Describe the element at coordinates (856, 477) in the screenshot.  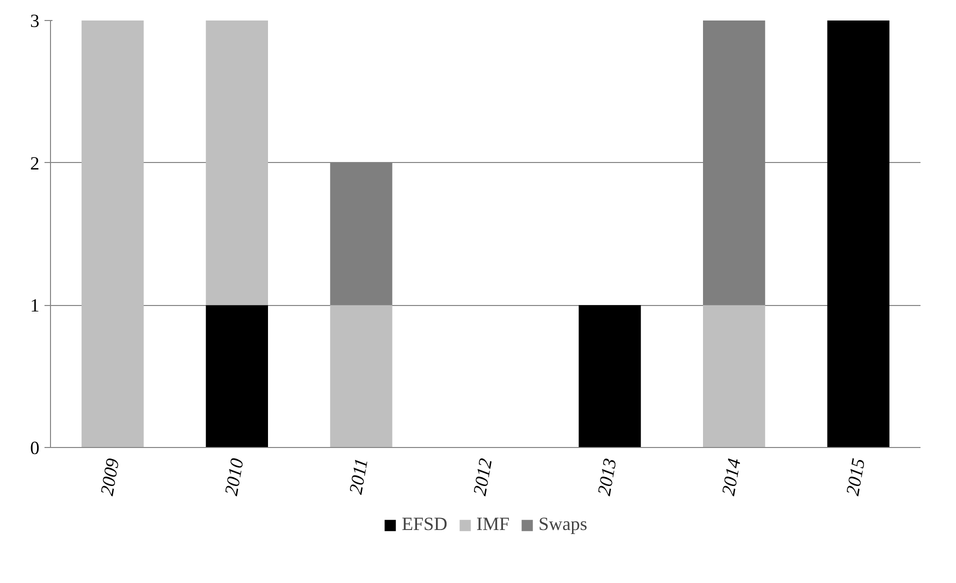
I see `x-tick-label: 2015` at that location.